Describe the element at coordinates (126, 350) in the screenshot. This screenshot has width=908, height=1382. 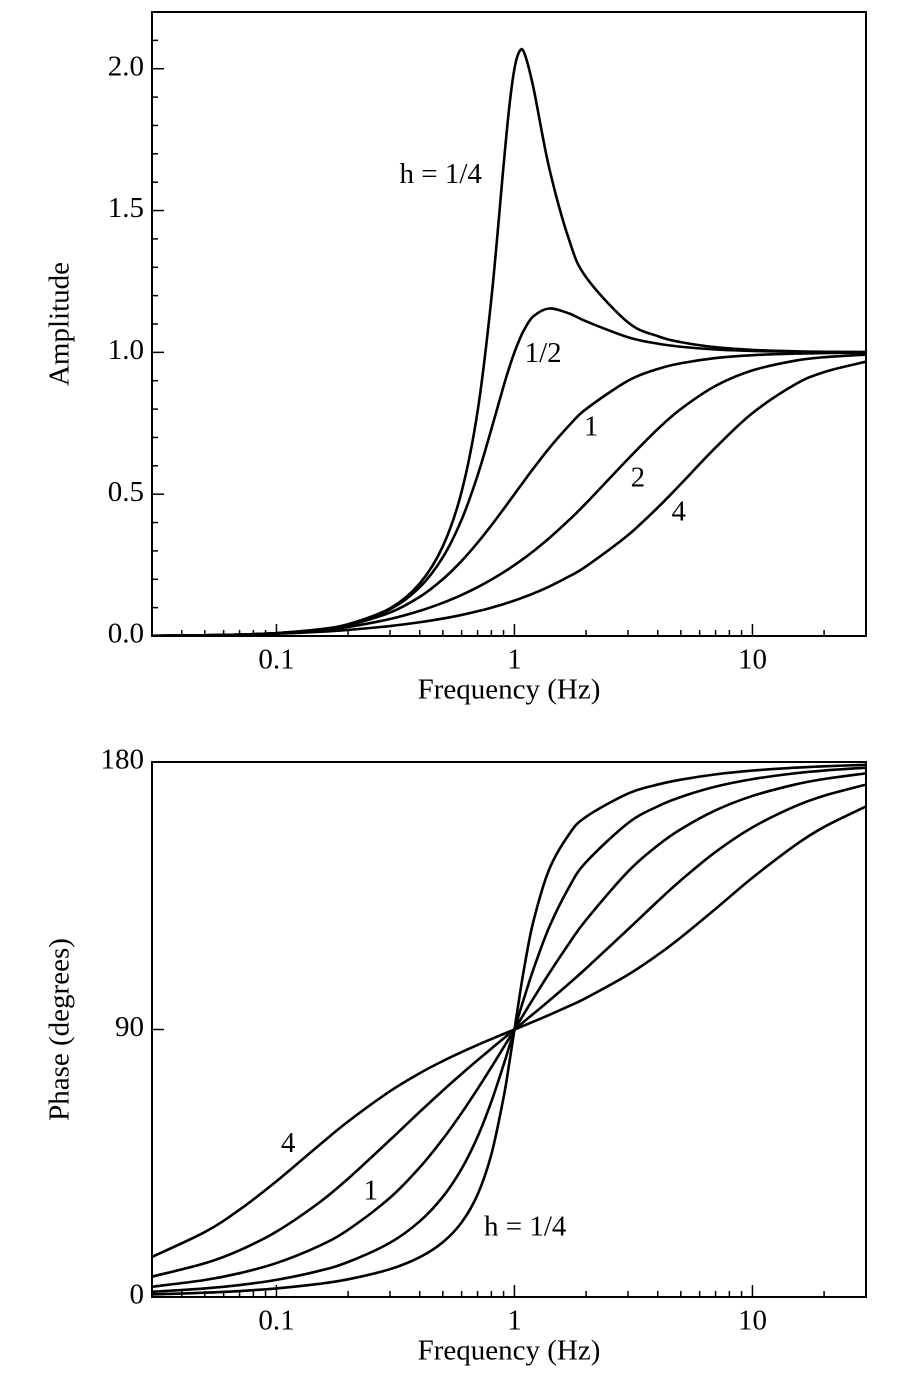
I see `y-tick-label: 1.0` at that location.